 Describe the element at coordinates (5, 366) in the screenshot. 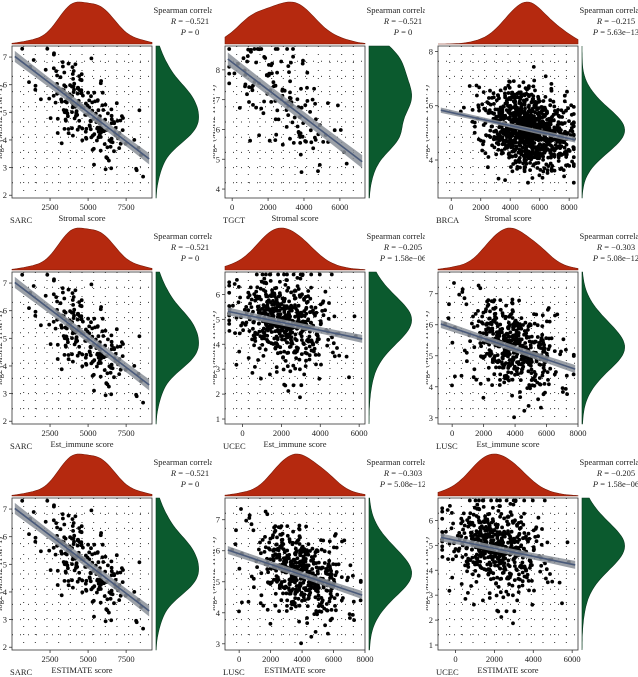

I see `y-tick-label: 4` at that location.